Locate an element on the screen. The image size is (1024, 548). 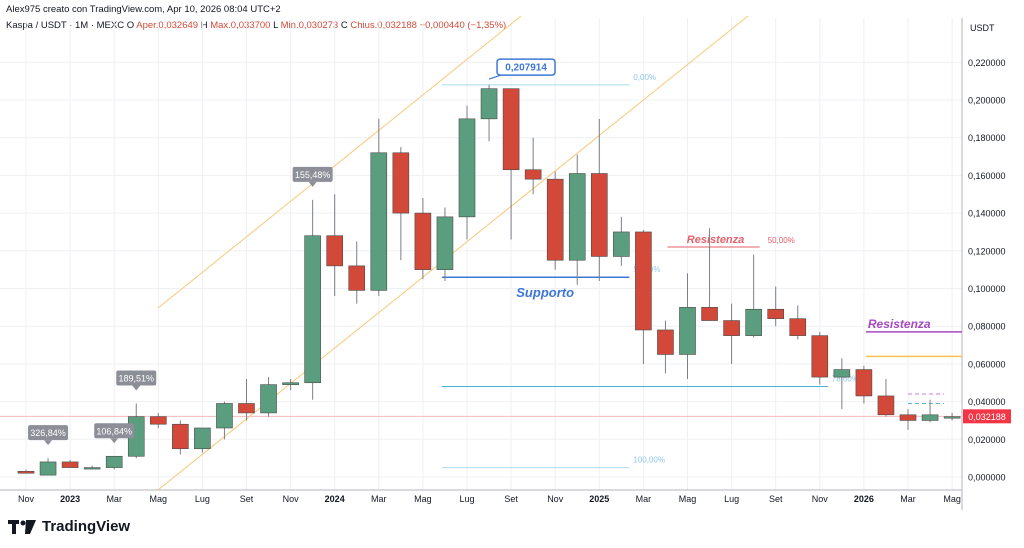
close-label: C is located at coordinates (344, 25).